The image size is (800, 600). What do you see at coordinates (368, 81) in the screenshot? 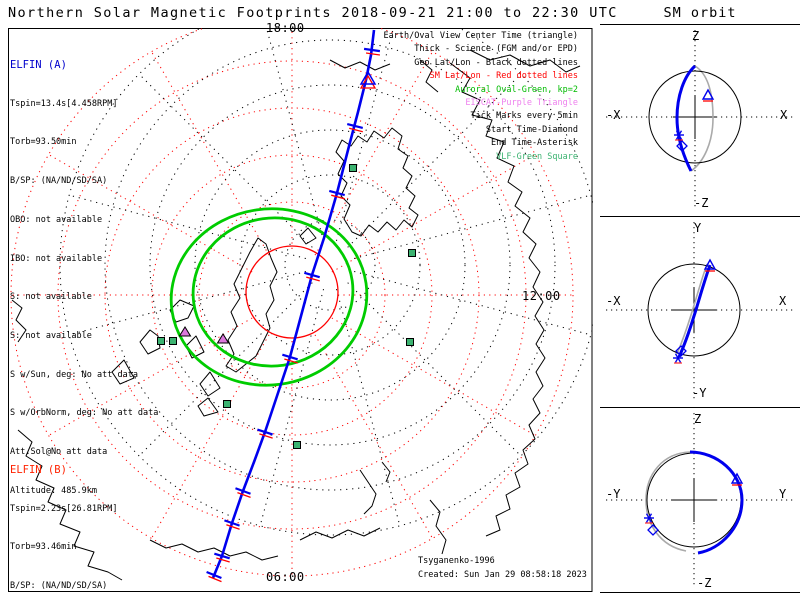
I see `center-time-triangle-red` at bounding box center [368, 81].